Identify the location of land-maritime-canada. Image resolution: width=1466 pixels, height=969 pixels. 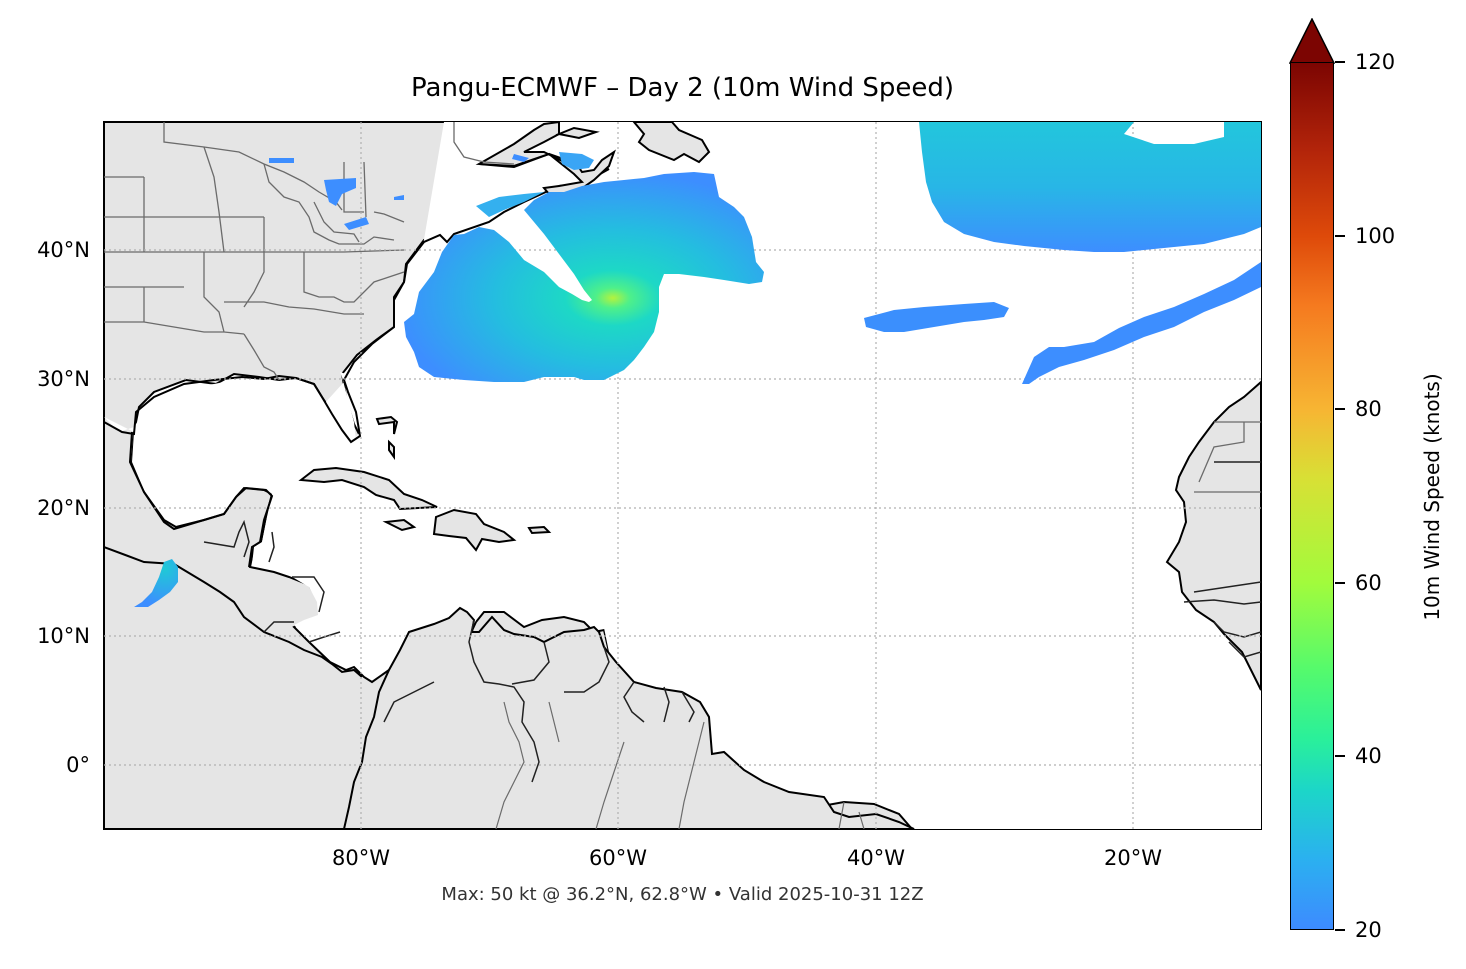
(593, 162).